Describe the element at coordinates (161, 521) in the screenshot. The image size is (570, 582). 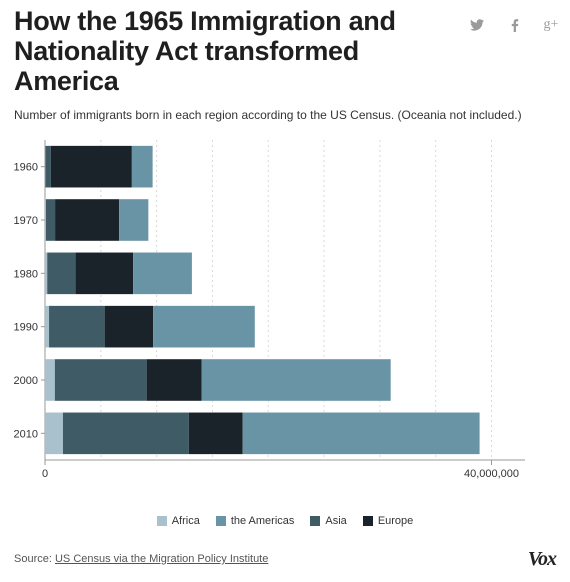
I see `legend-swatch-africa` at that location.